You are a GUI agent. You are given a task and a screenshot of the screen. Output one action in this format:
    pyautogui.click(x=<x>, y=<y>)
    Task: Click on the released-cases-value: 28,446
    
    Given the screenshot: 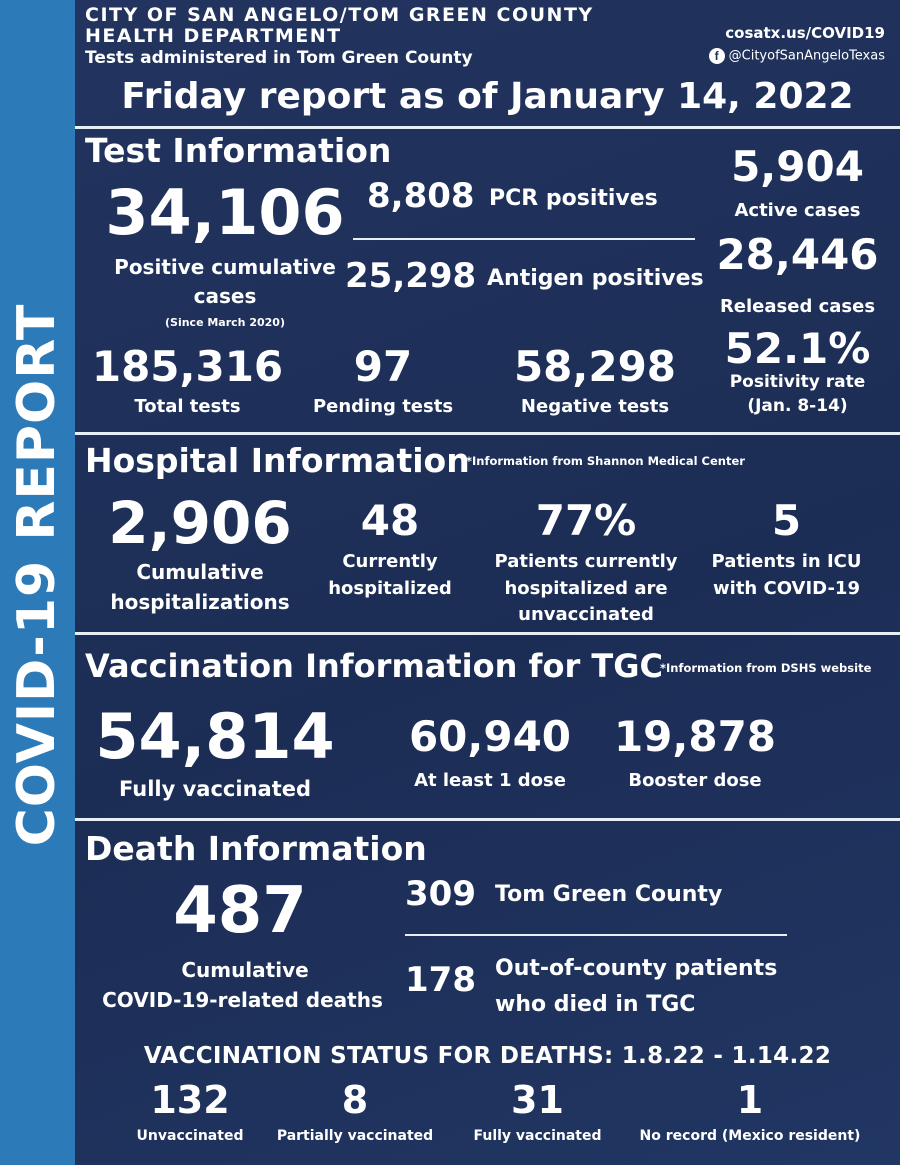 What is the action you would take?
    pyautogui.click(x=797, y=254)
    